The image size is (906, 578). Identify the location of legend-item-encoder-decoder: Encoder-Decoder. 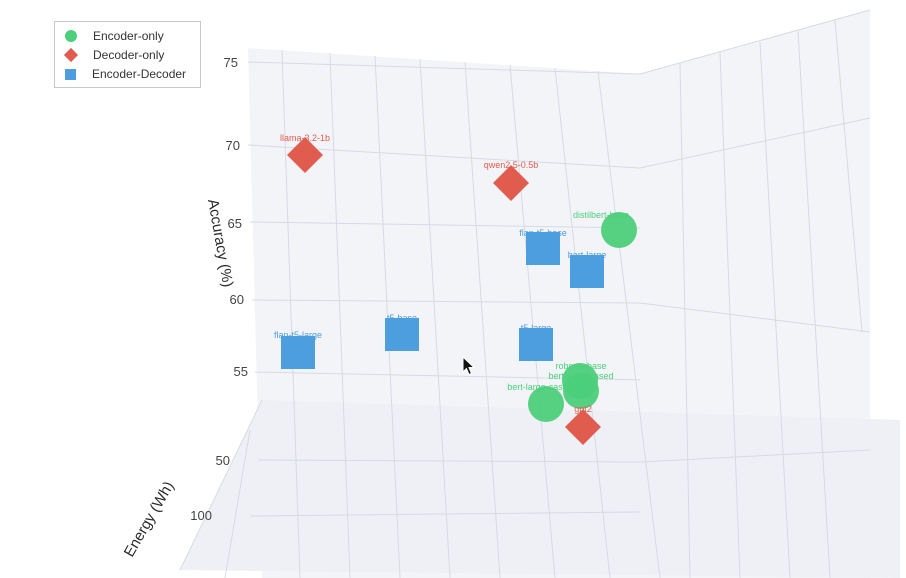
(125, 74).